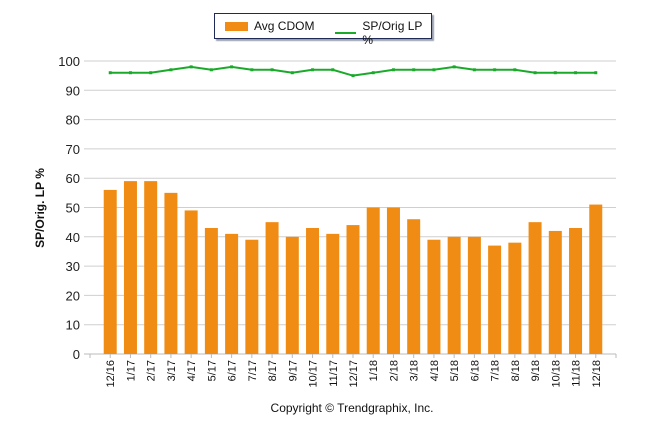  I want to click on x-tick-label: 1/18, so click(374, 370).